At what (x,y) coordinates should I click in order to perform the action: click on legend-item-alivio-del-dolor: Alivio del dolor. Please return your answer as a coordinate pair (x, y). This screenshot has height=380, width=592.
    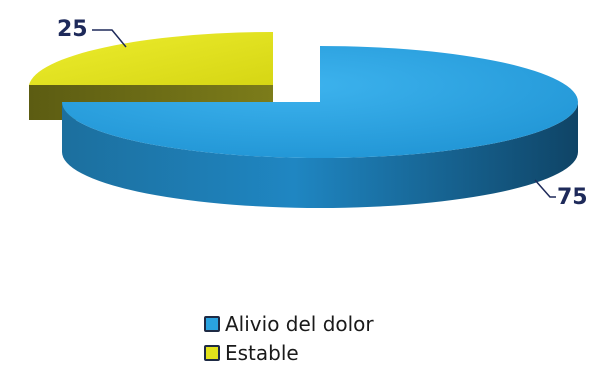
    Looking at the image, I should click on (289, 323).